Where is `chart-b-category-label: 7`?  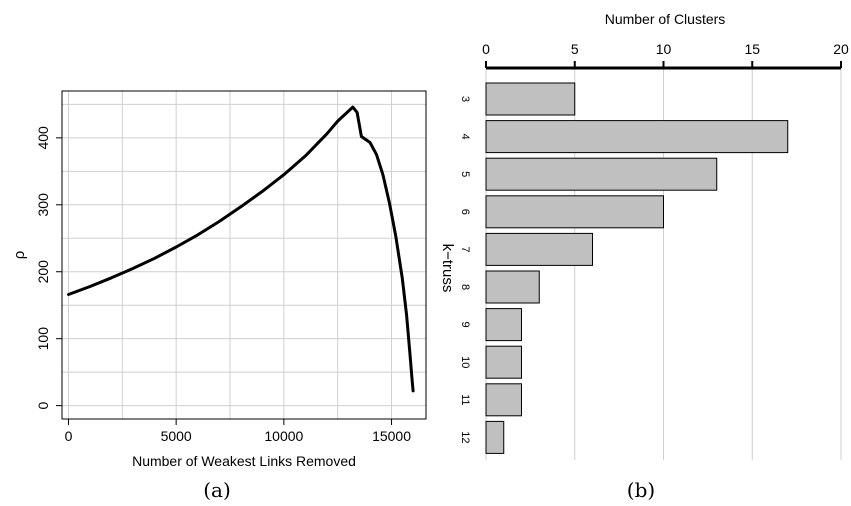
chart-b-category-label: 7 is located at coordinates (465, 249).